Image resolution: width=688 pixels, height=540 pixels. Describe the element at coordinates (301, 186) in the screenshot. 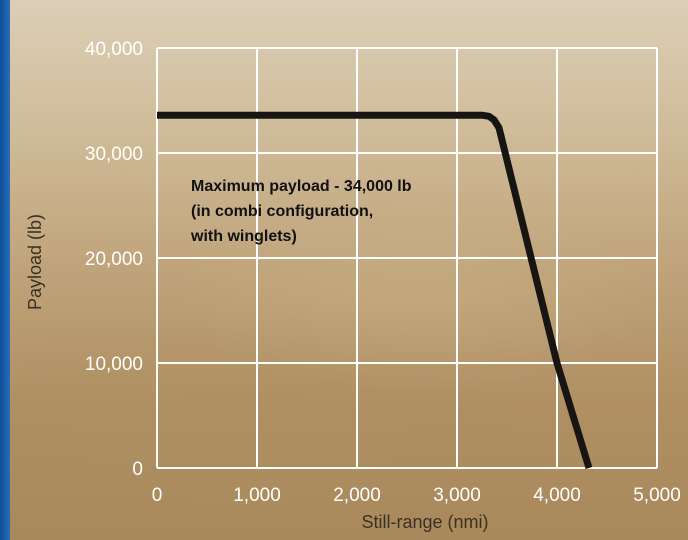

I see `annotation-line-1: Maximum payload - 34,000 lb` at that location.